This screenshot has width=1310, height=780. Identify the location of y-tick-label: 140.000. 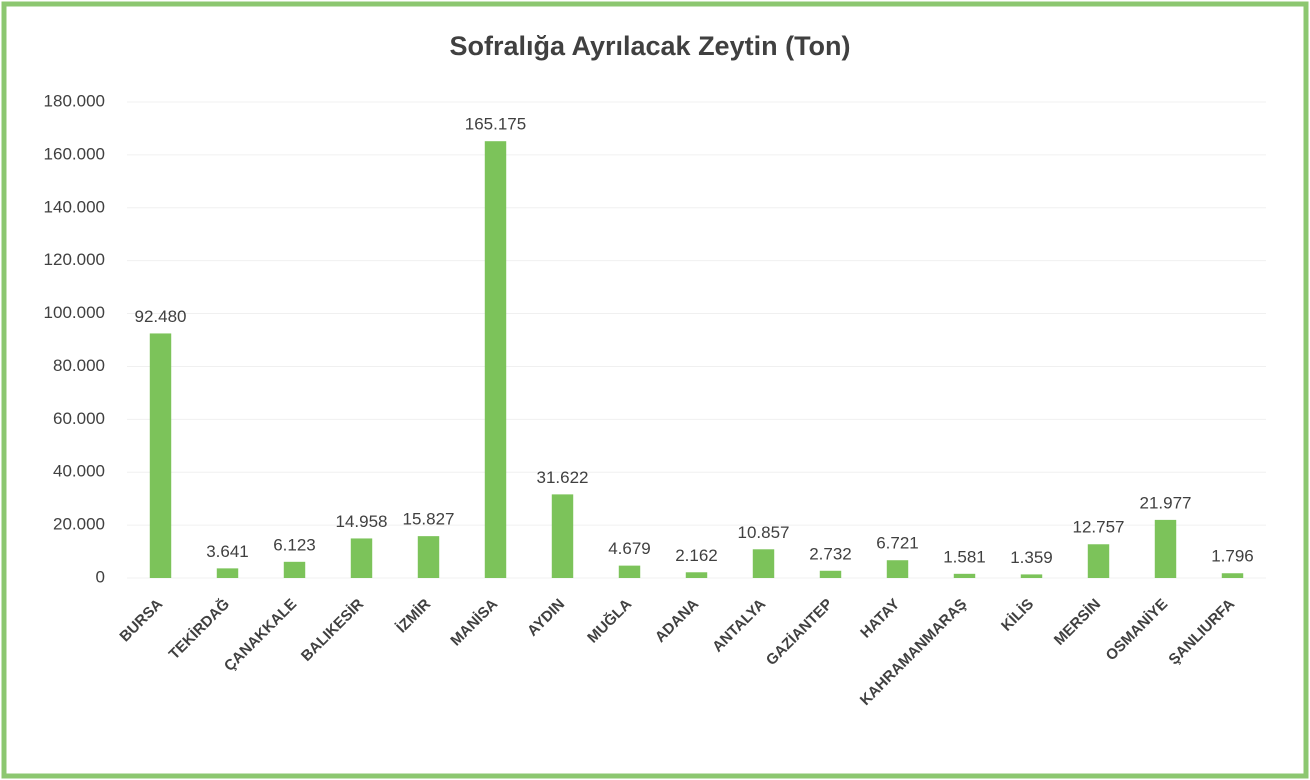
(74, 206).